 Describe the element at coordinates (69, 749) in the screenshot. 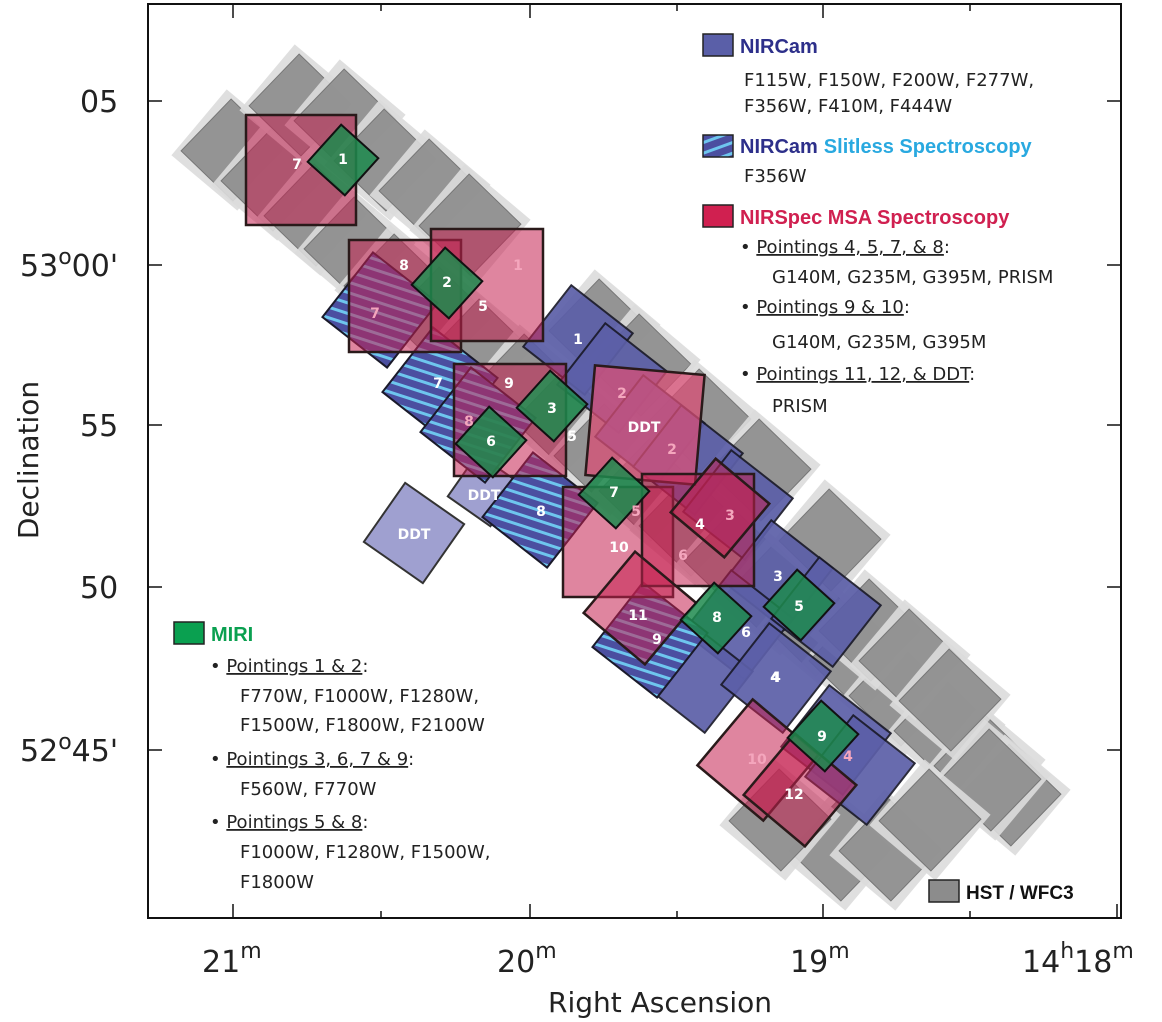

I see `y-tick-52-45: 52o45'` at that location.